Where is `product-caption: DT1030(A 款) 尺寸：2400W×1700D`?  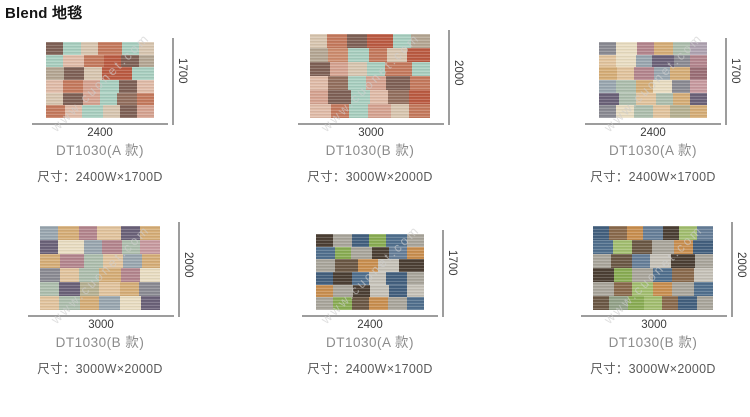 product-caption: DT1030(A 款) 尺寸：2400W×1700D is located at coordinates (100, 163).